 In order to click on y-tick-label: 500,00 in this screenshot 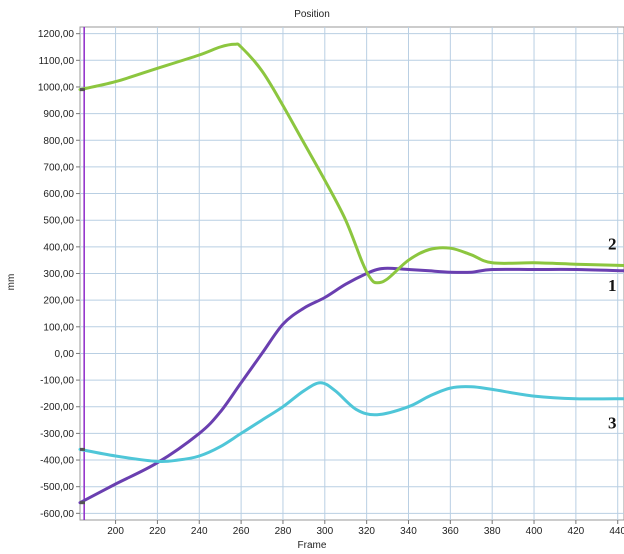, I will do `click(58, 221)`.